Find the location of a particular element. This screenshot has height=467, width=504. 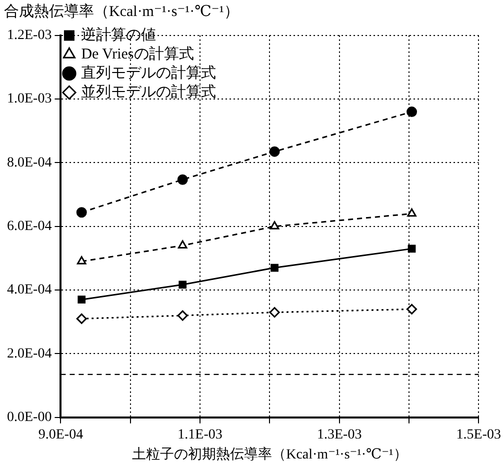

y-tick-label: 8.0E-04 is located at coordinates (29, 162).